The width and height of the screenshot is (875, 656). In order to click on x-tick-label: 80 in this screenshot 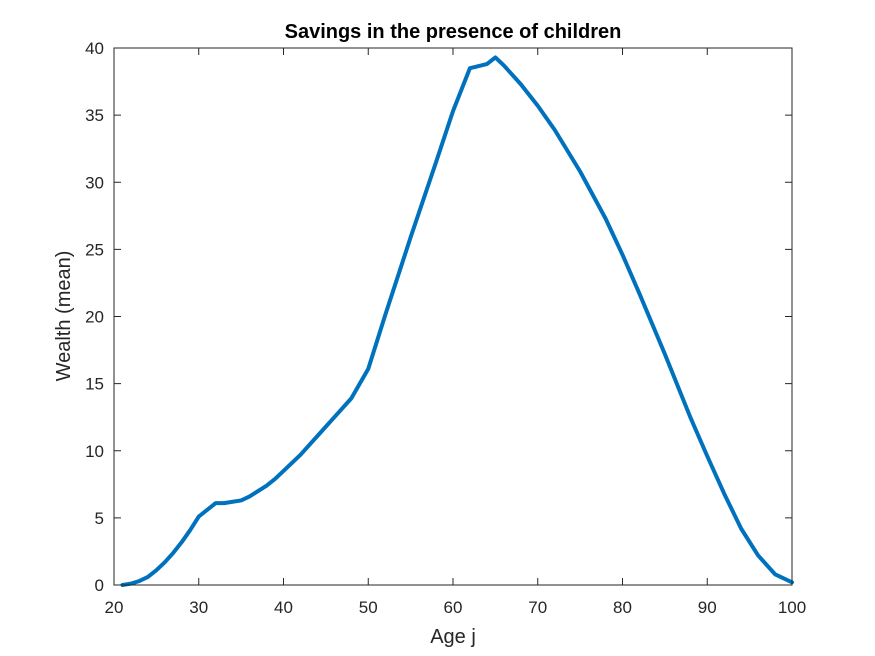, I will do `click(622, 607)`.